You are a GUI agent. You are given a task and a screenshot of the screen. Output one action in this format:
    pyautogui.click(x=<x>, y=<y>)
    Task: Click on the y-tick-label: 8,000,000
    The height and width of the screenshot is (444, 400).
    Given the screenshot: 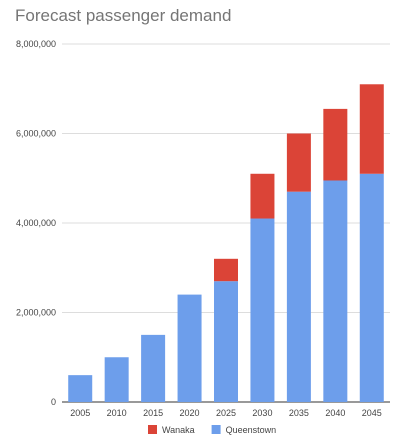 What is the action you would take?
    pyautogui.click(x=36, y=44)
    